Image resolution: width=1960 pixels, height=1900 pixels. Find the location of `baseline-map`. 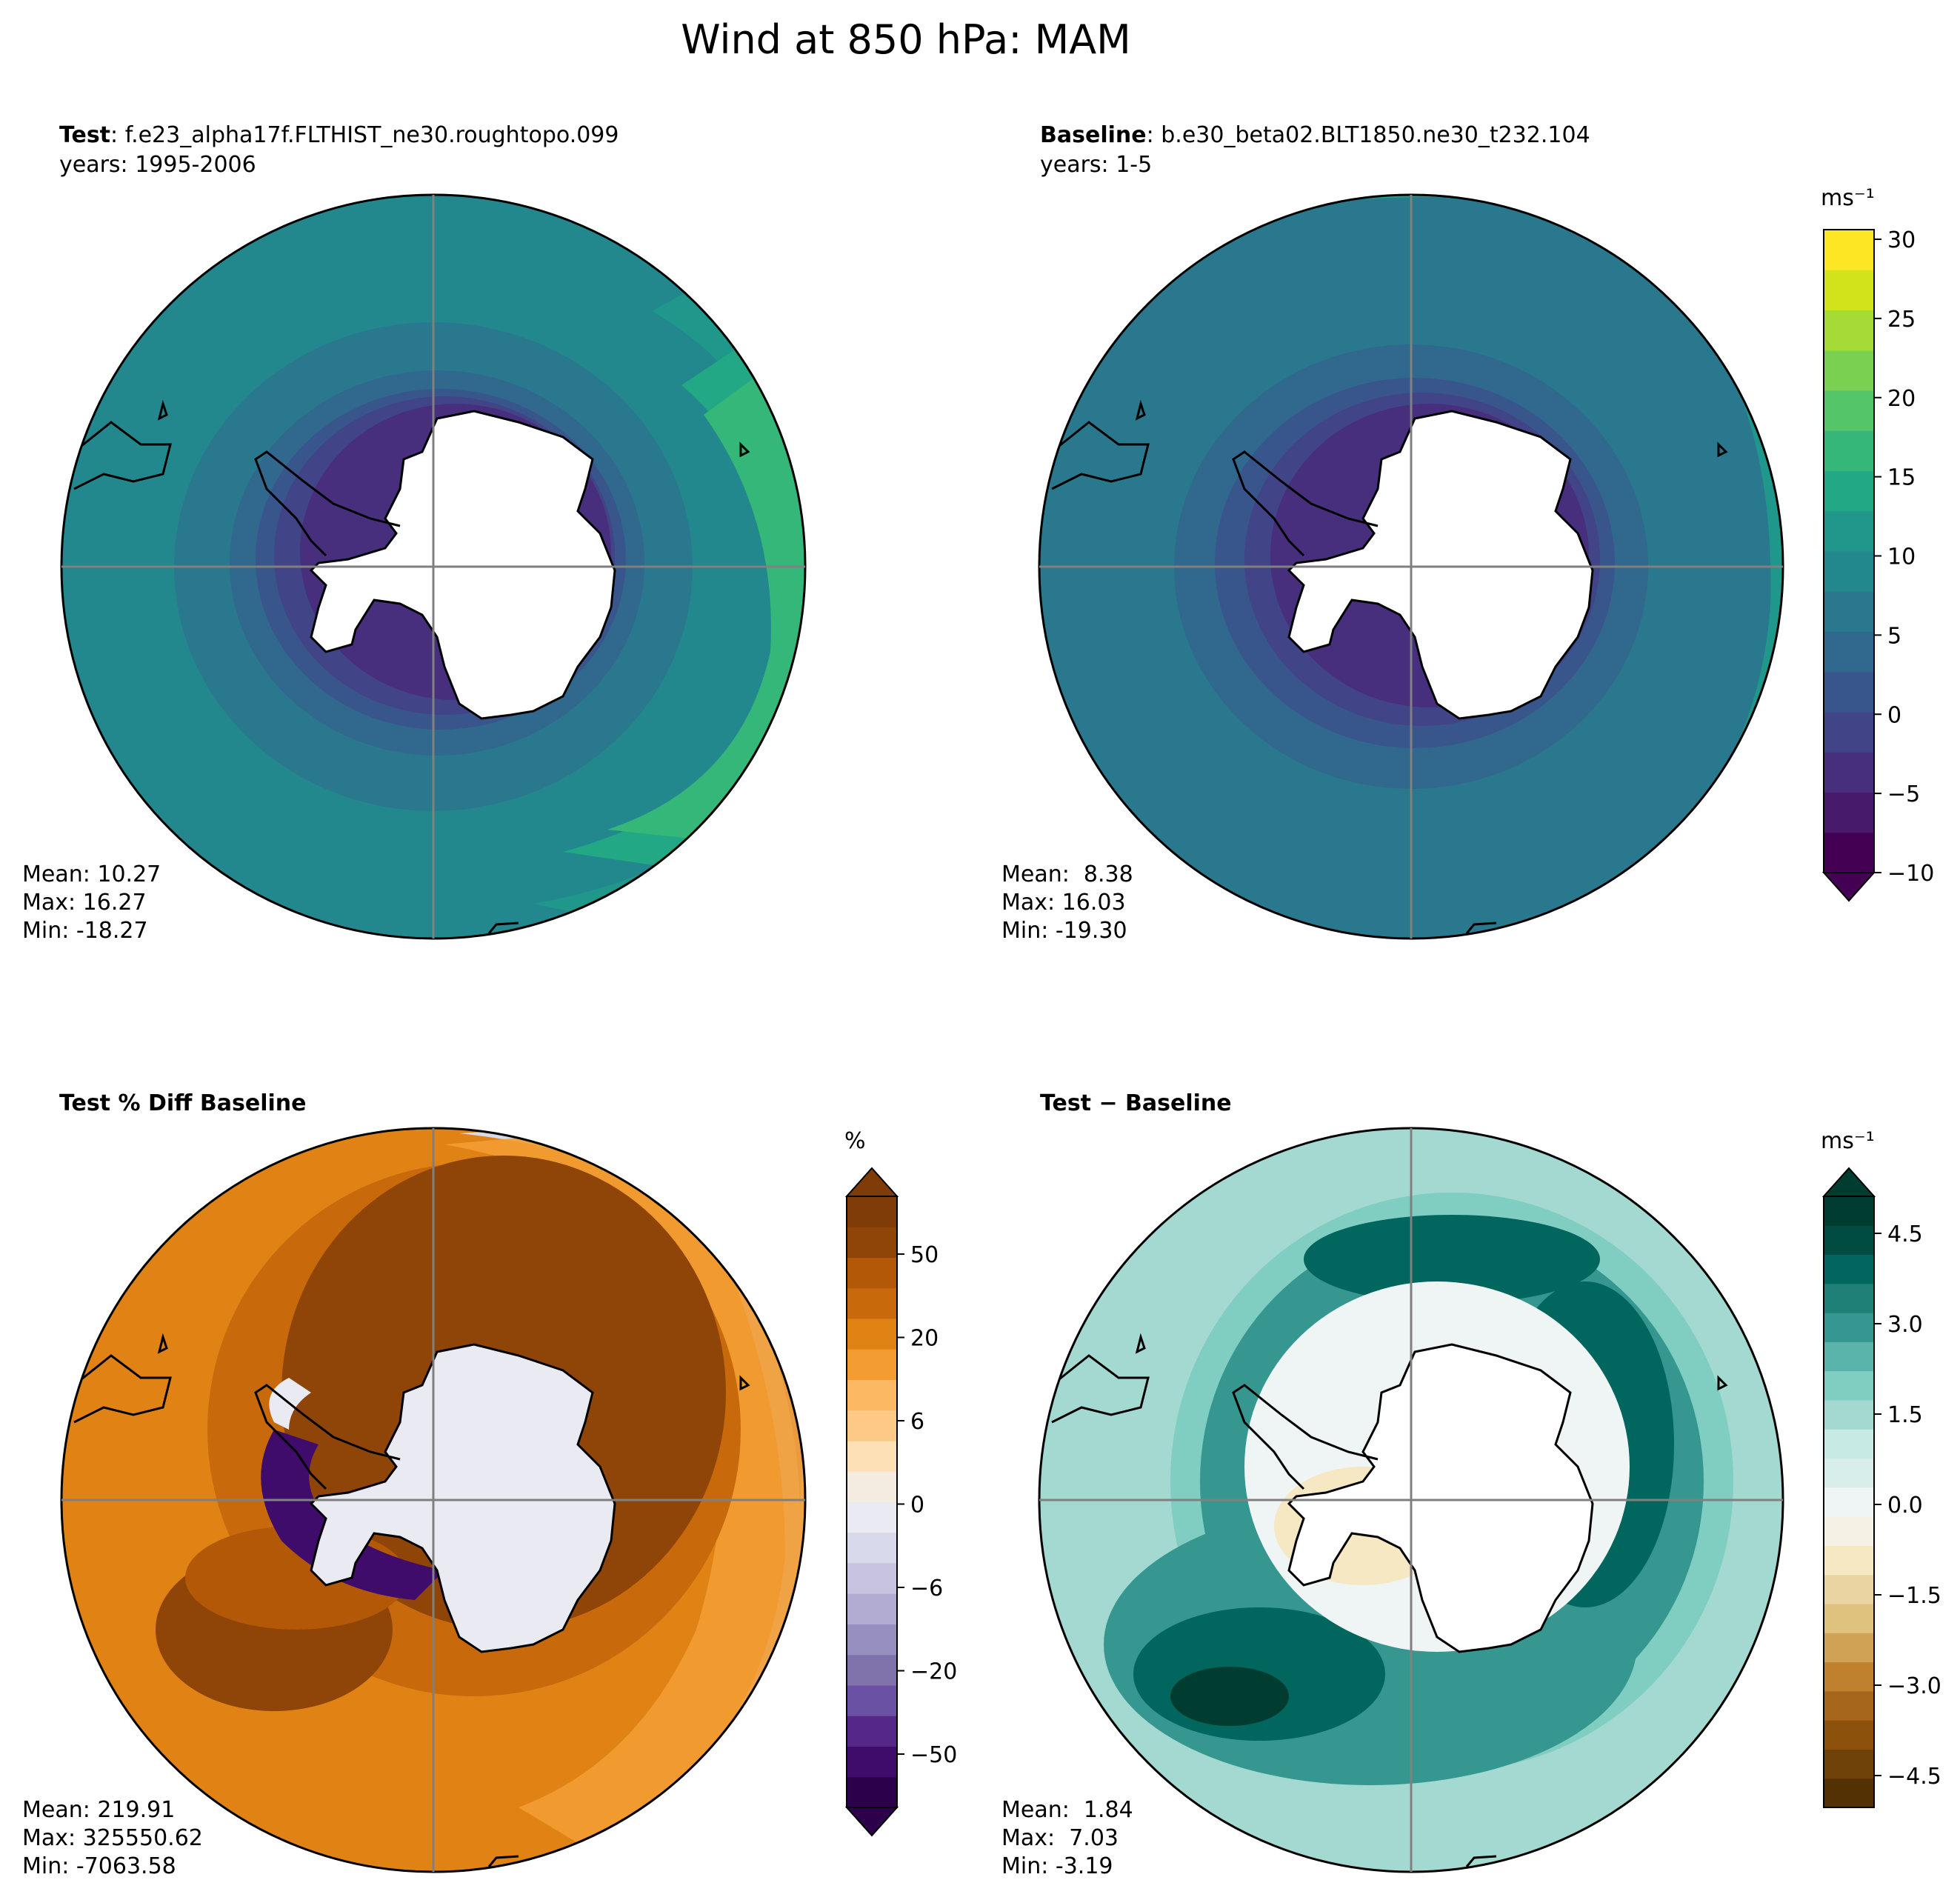

baseline-map is located at coordinates (1411, 567).